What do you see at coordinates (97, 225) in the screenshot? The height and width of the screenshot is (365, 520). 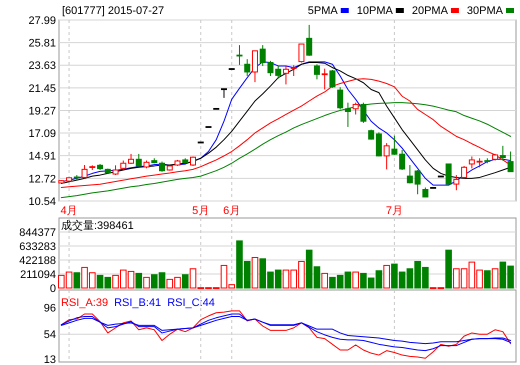 I see `chart-title: 成交量:398461` at bounding box center [97, 225].